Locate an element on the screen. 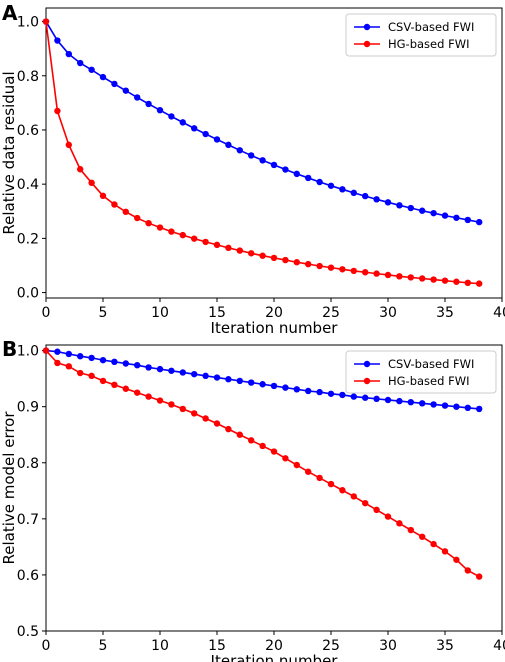 This screenshot has width=505, height=662. legend-label: CSV-based FWI is located at coordinates (431, 27).